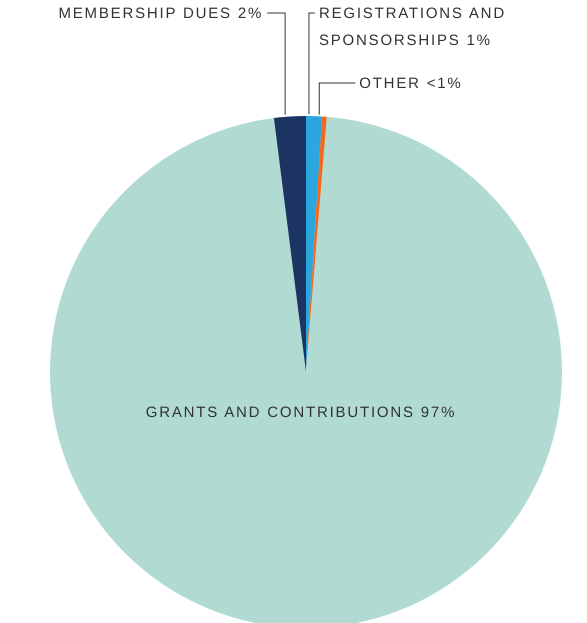 This screenshot has width=587, height=623. Describe the element at coordinates (301, 412) in the screenshot. I see `slice-label: GRANTS AND CONTRIBUTIONS 97%` at that location.